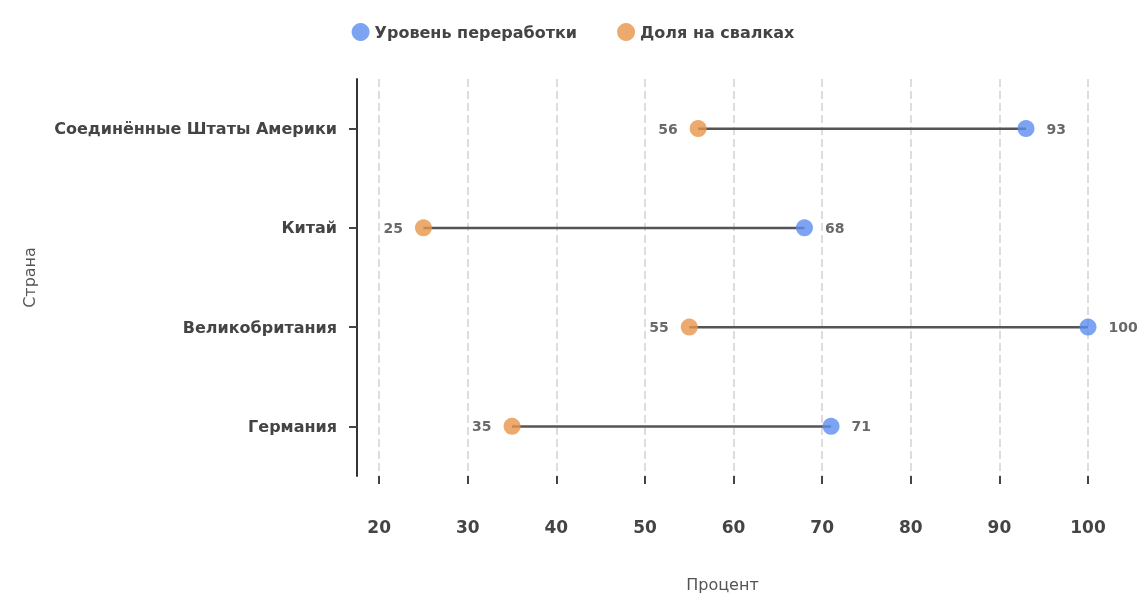 The image size is (1146, 605). I want to click on data-label: 55, so click(659, 327).